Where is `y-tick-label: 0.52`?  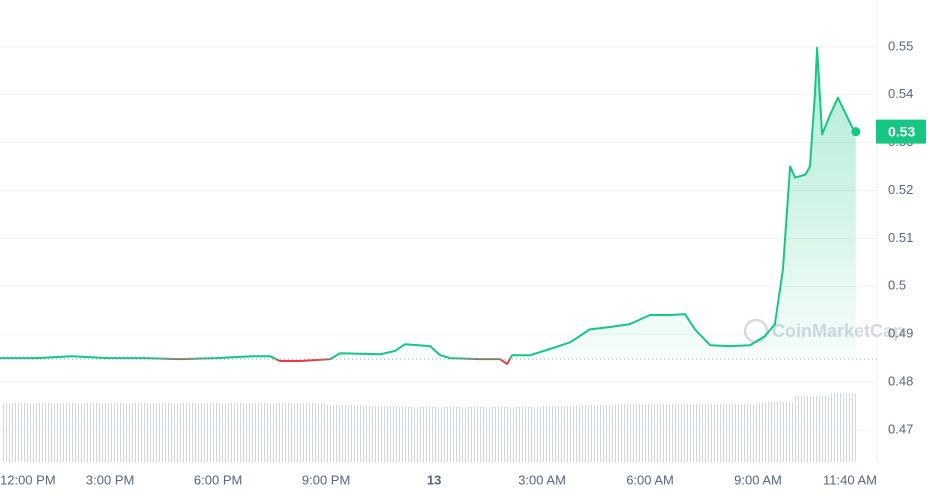
y-tick-label: 0.52 is located at coordinates (900, 189).